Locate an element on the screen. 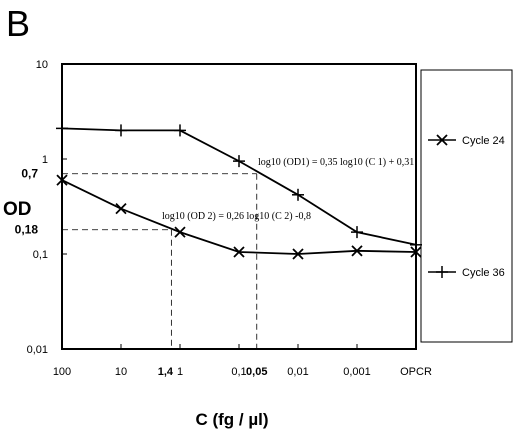 The height and width of the screenshot is (431, 520). y-tick-label: 0,1 is located at coordinates (40, 255).